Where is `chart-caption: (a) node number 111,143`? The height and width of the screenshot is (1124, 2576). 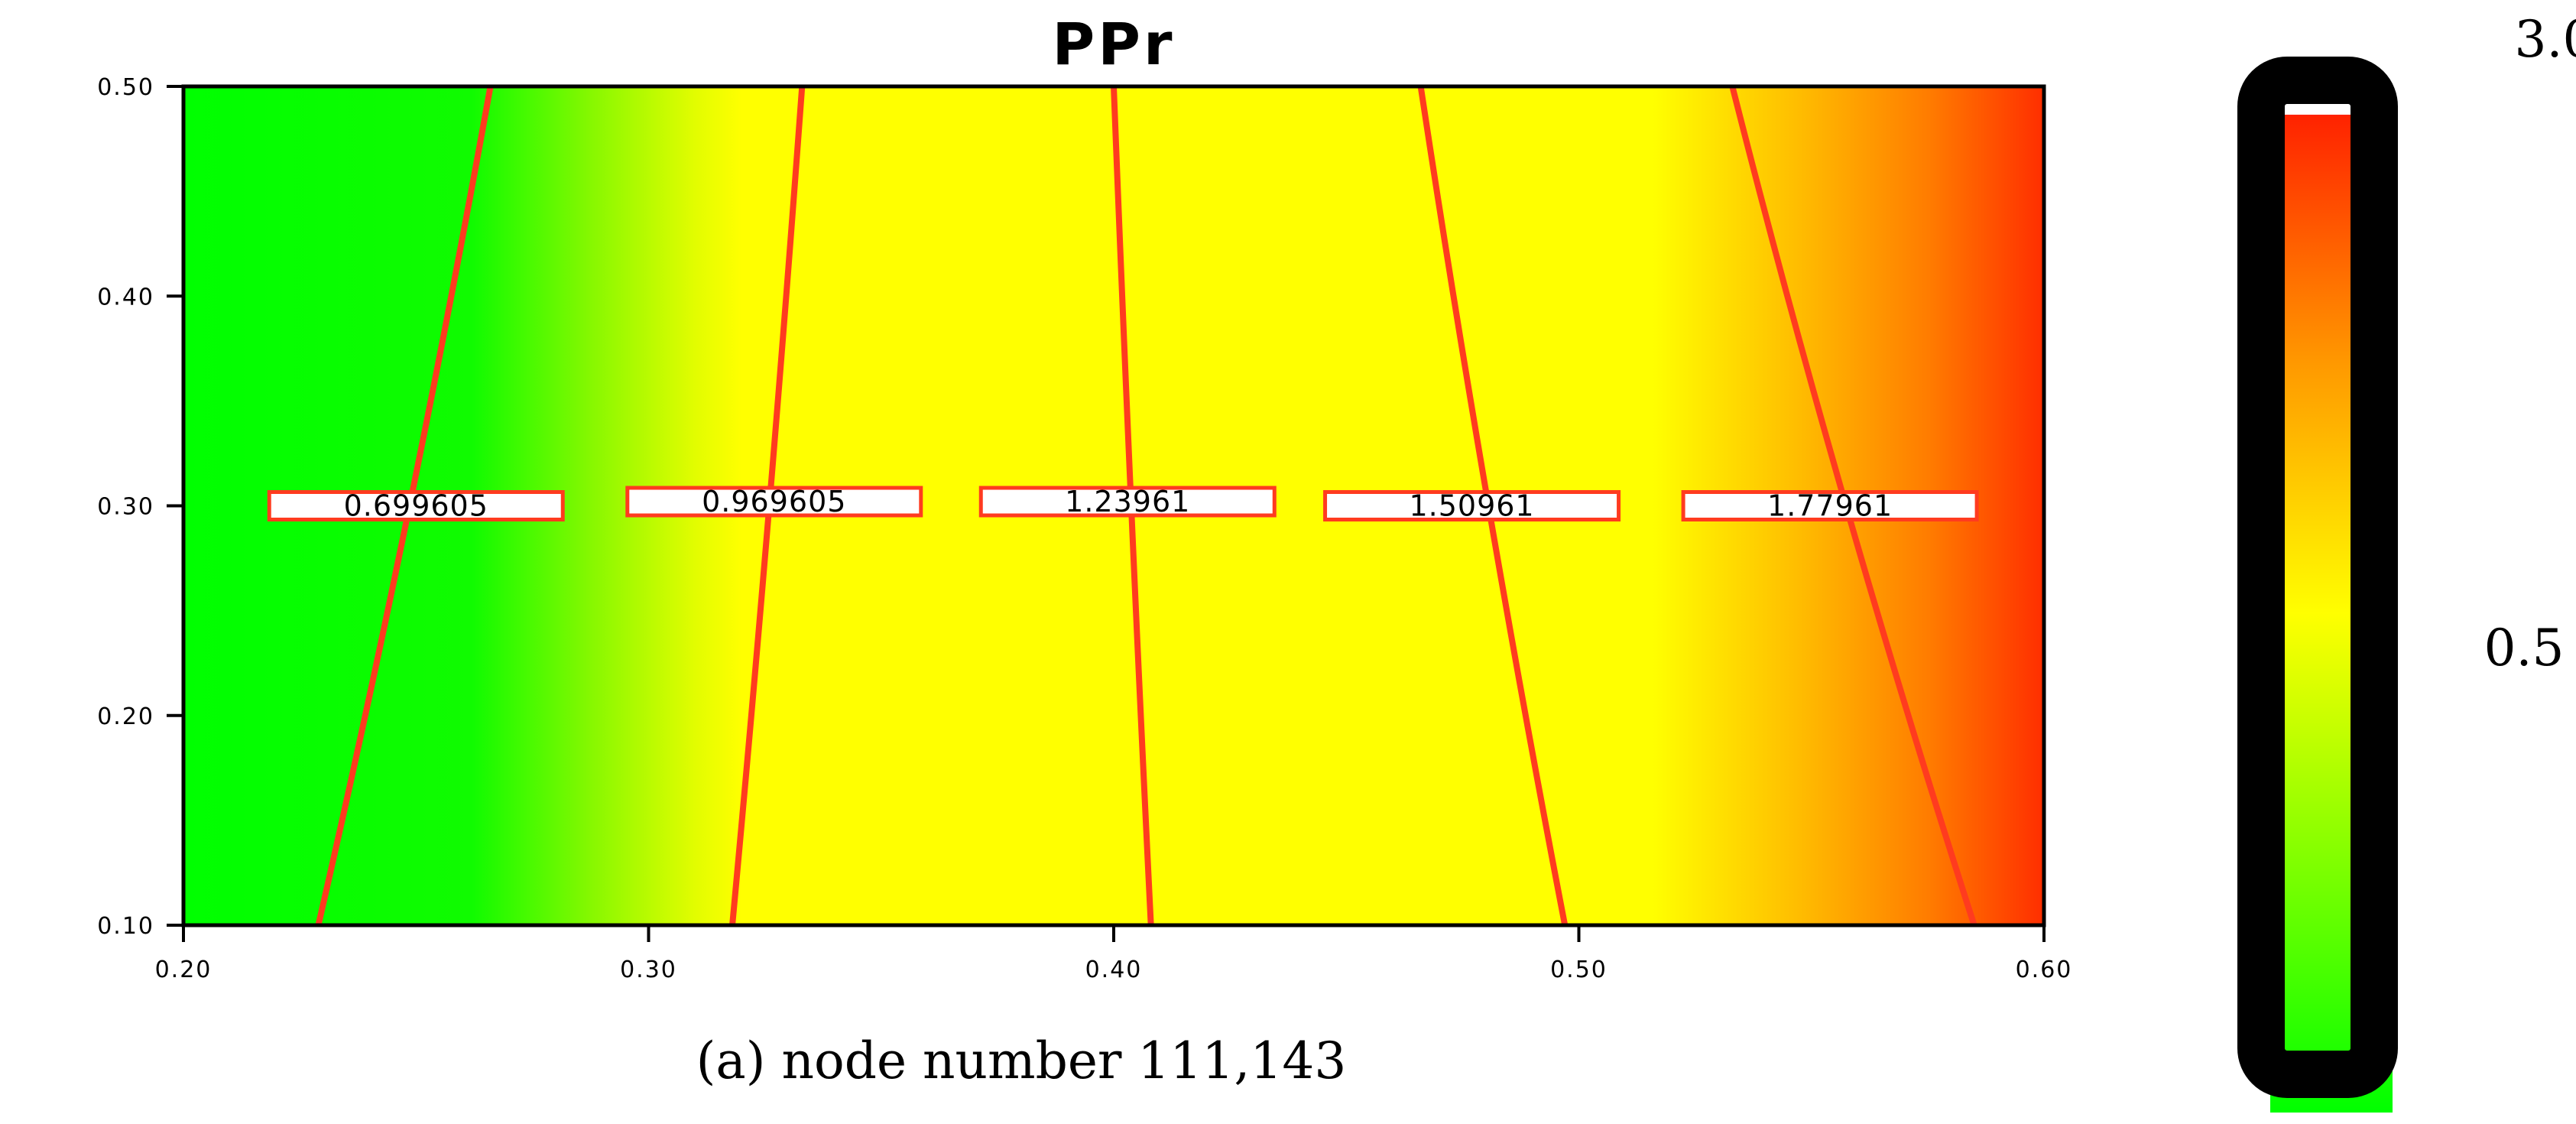
chart-caption: (a) node number 111,143 is located at coordinates (1021, 1060).